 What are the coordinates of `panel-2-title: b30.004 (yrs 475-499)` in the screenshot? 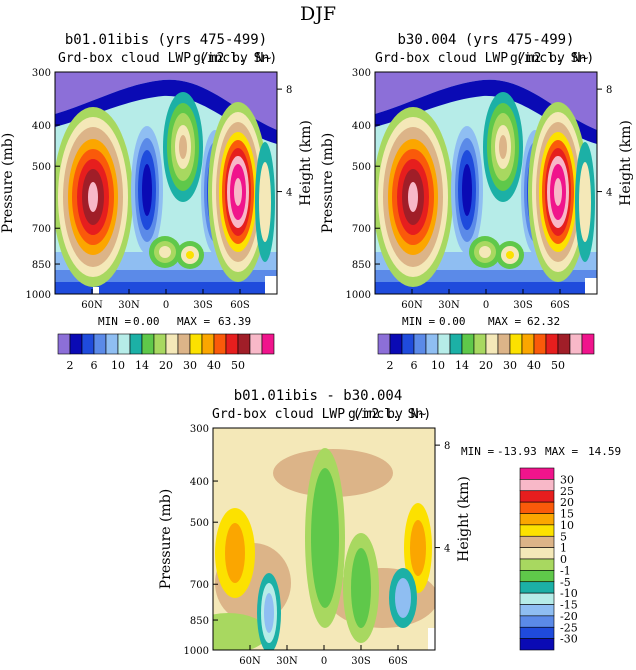 It's located at (485, 40).